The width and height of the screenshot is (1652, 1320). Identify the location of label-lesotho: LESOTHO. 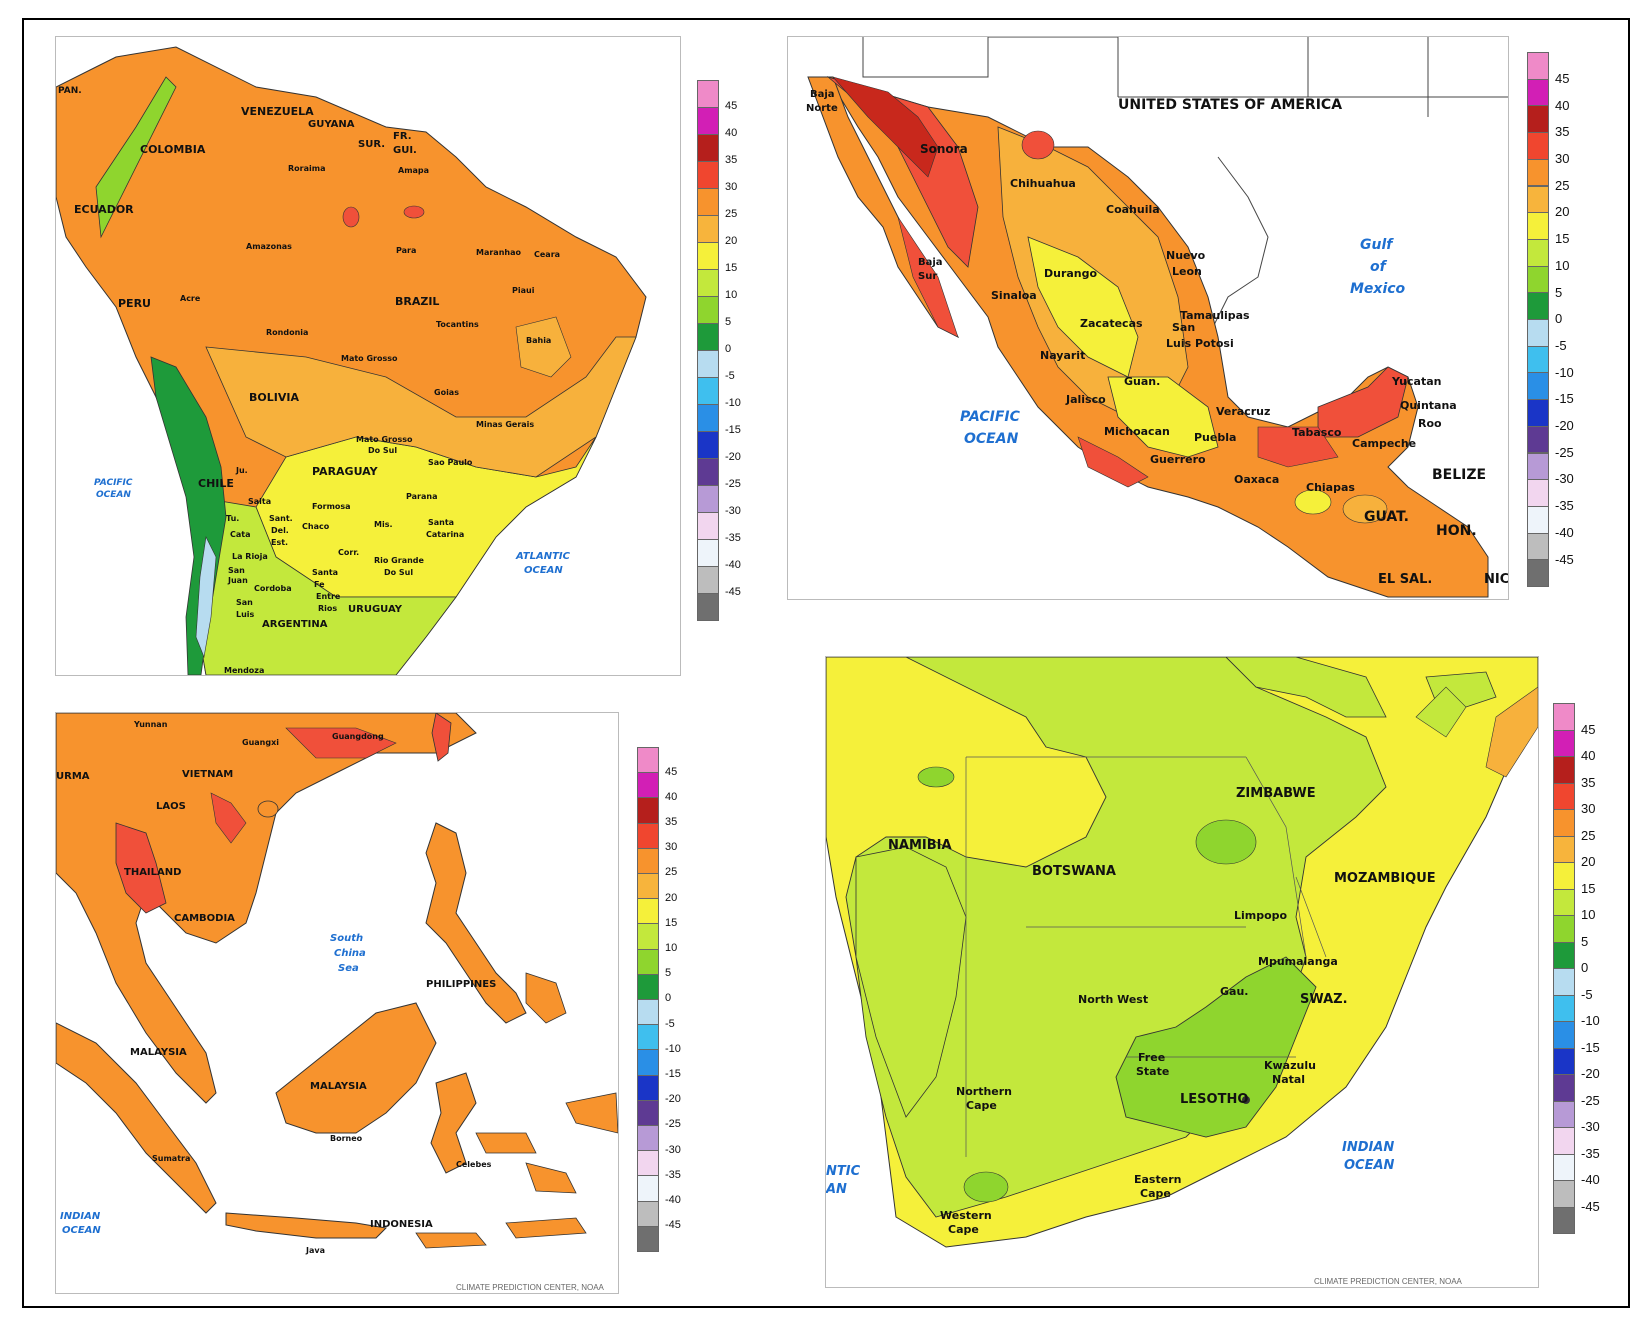
(1214, 1099).